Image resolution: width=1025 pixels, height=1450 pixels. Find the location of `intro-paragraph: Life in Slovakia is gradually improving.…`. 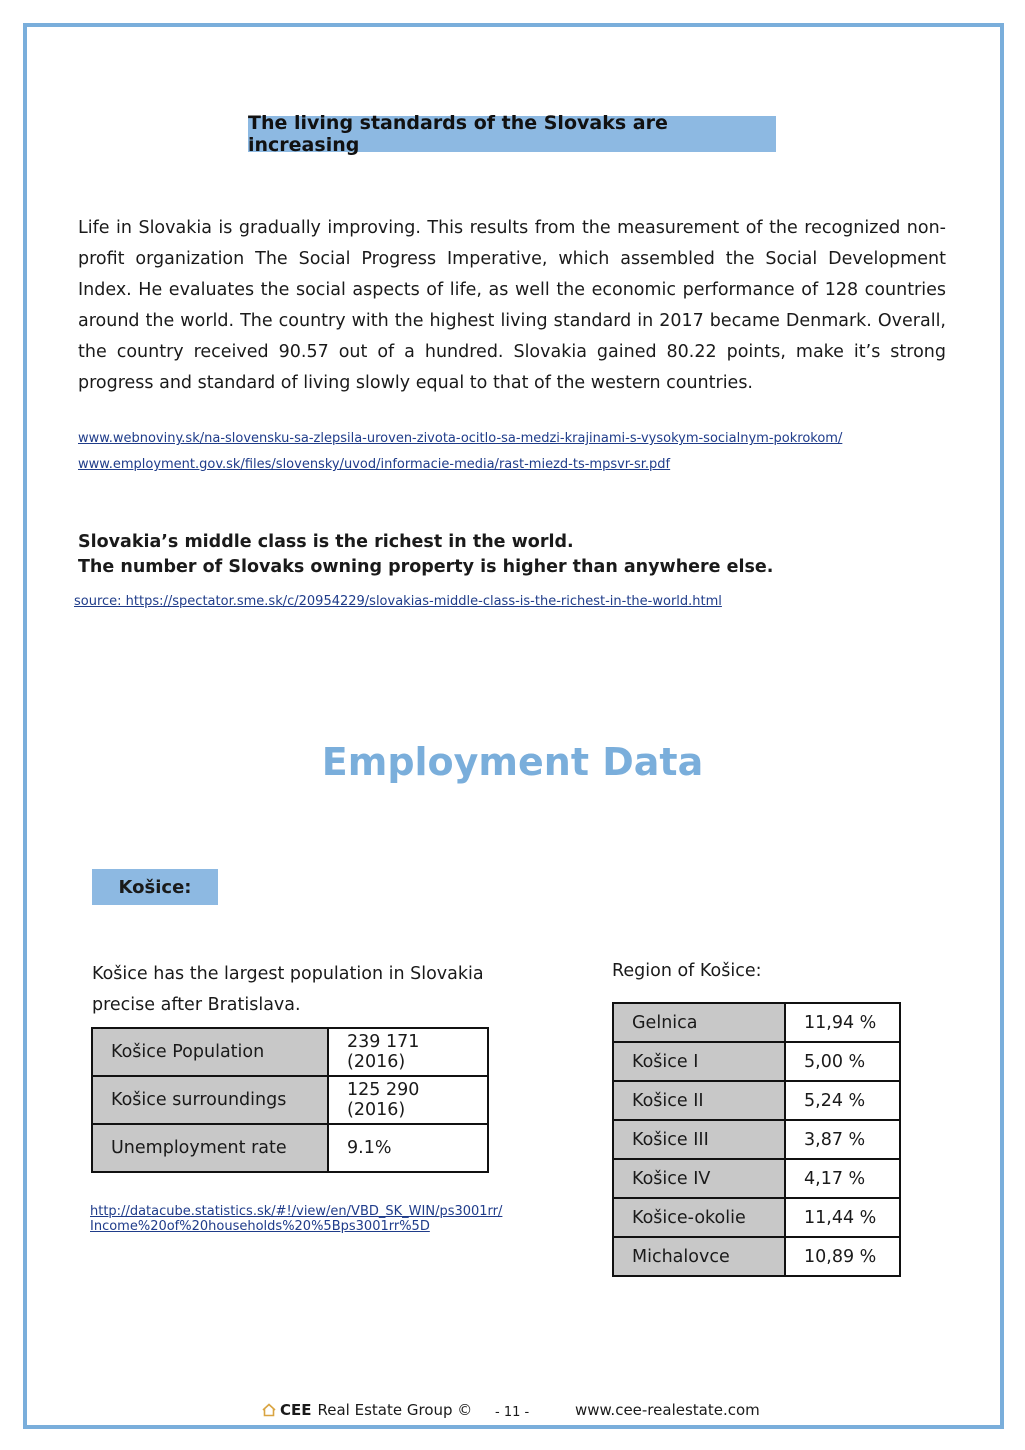

intro-paragraph: Life in Slovakia is gradually improving.… is located at coordinates (512, 305).